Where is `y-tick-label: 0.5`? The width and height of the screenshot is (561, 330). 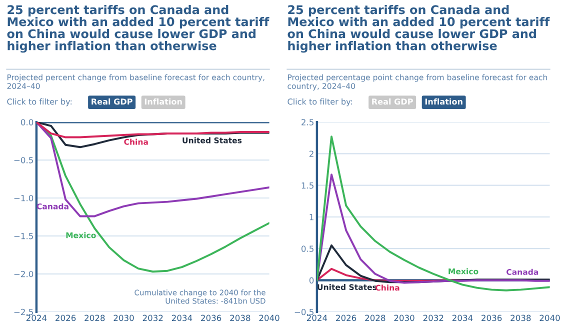 y-tick-label: 0.5 is located at coordinates (307, 249).